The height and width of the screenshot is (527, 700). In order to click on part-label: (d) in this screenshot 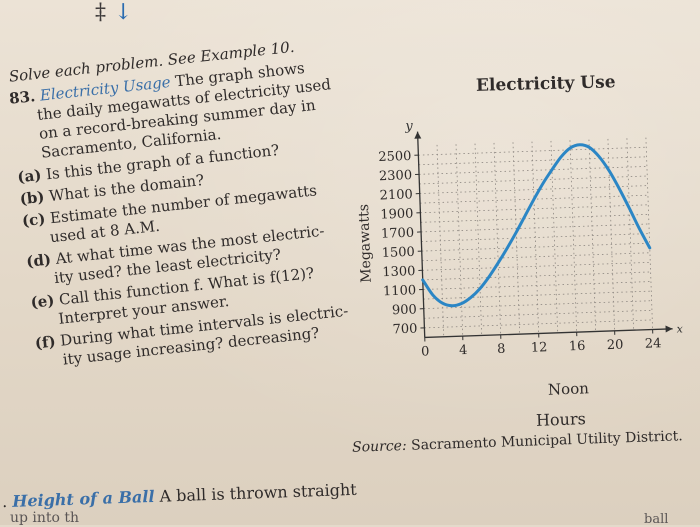, I will do `click(38, 260)`.